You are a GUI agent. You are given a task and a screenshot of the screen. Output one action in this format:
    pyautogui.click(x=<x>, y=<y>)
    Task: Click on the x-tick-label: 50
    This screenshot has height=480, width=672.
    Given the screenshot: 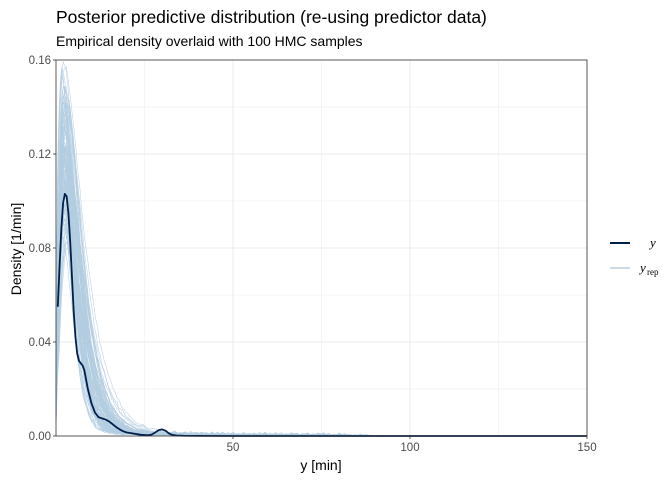 What is the action you would take?
    pyautogui.click(x=233, y=448)
    